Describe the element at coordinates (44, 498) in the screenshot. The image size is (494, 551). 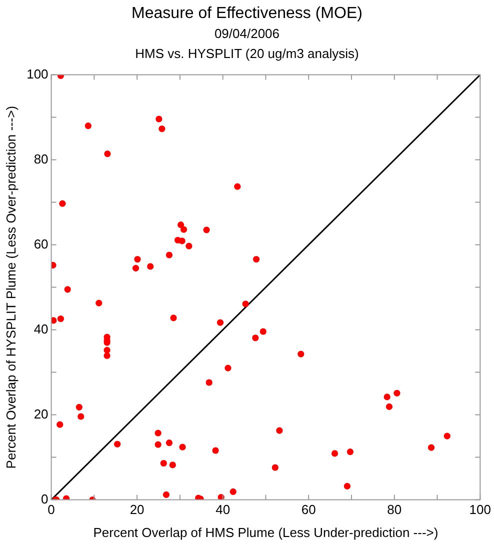
I see `y-tick-label: 0` at that location.